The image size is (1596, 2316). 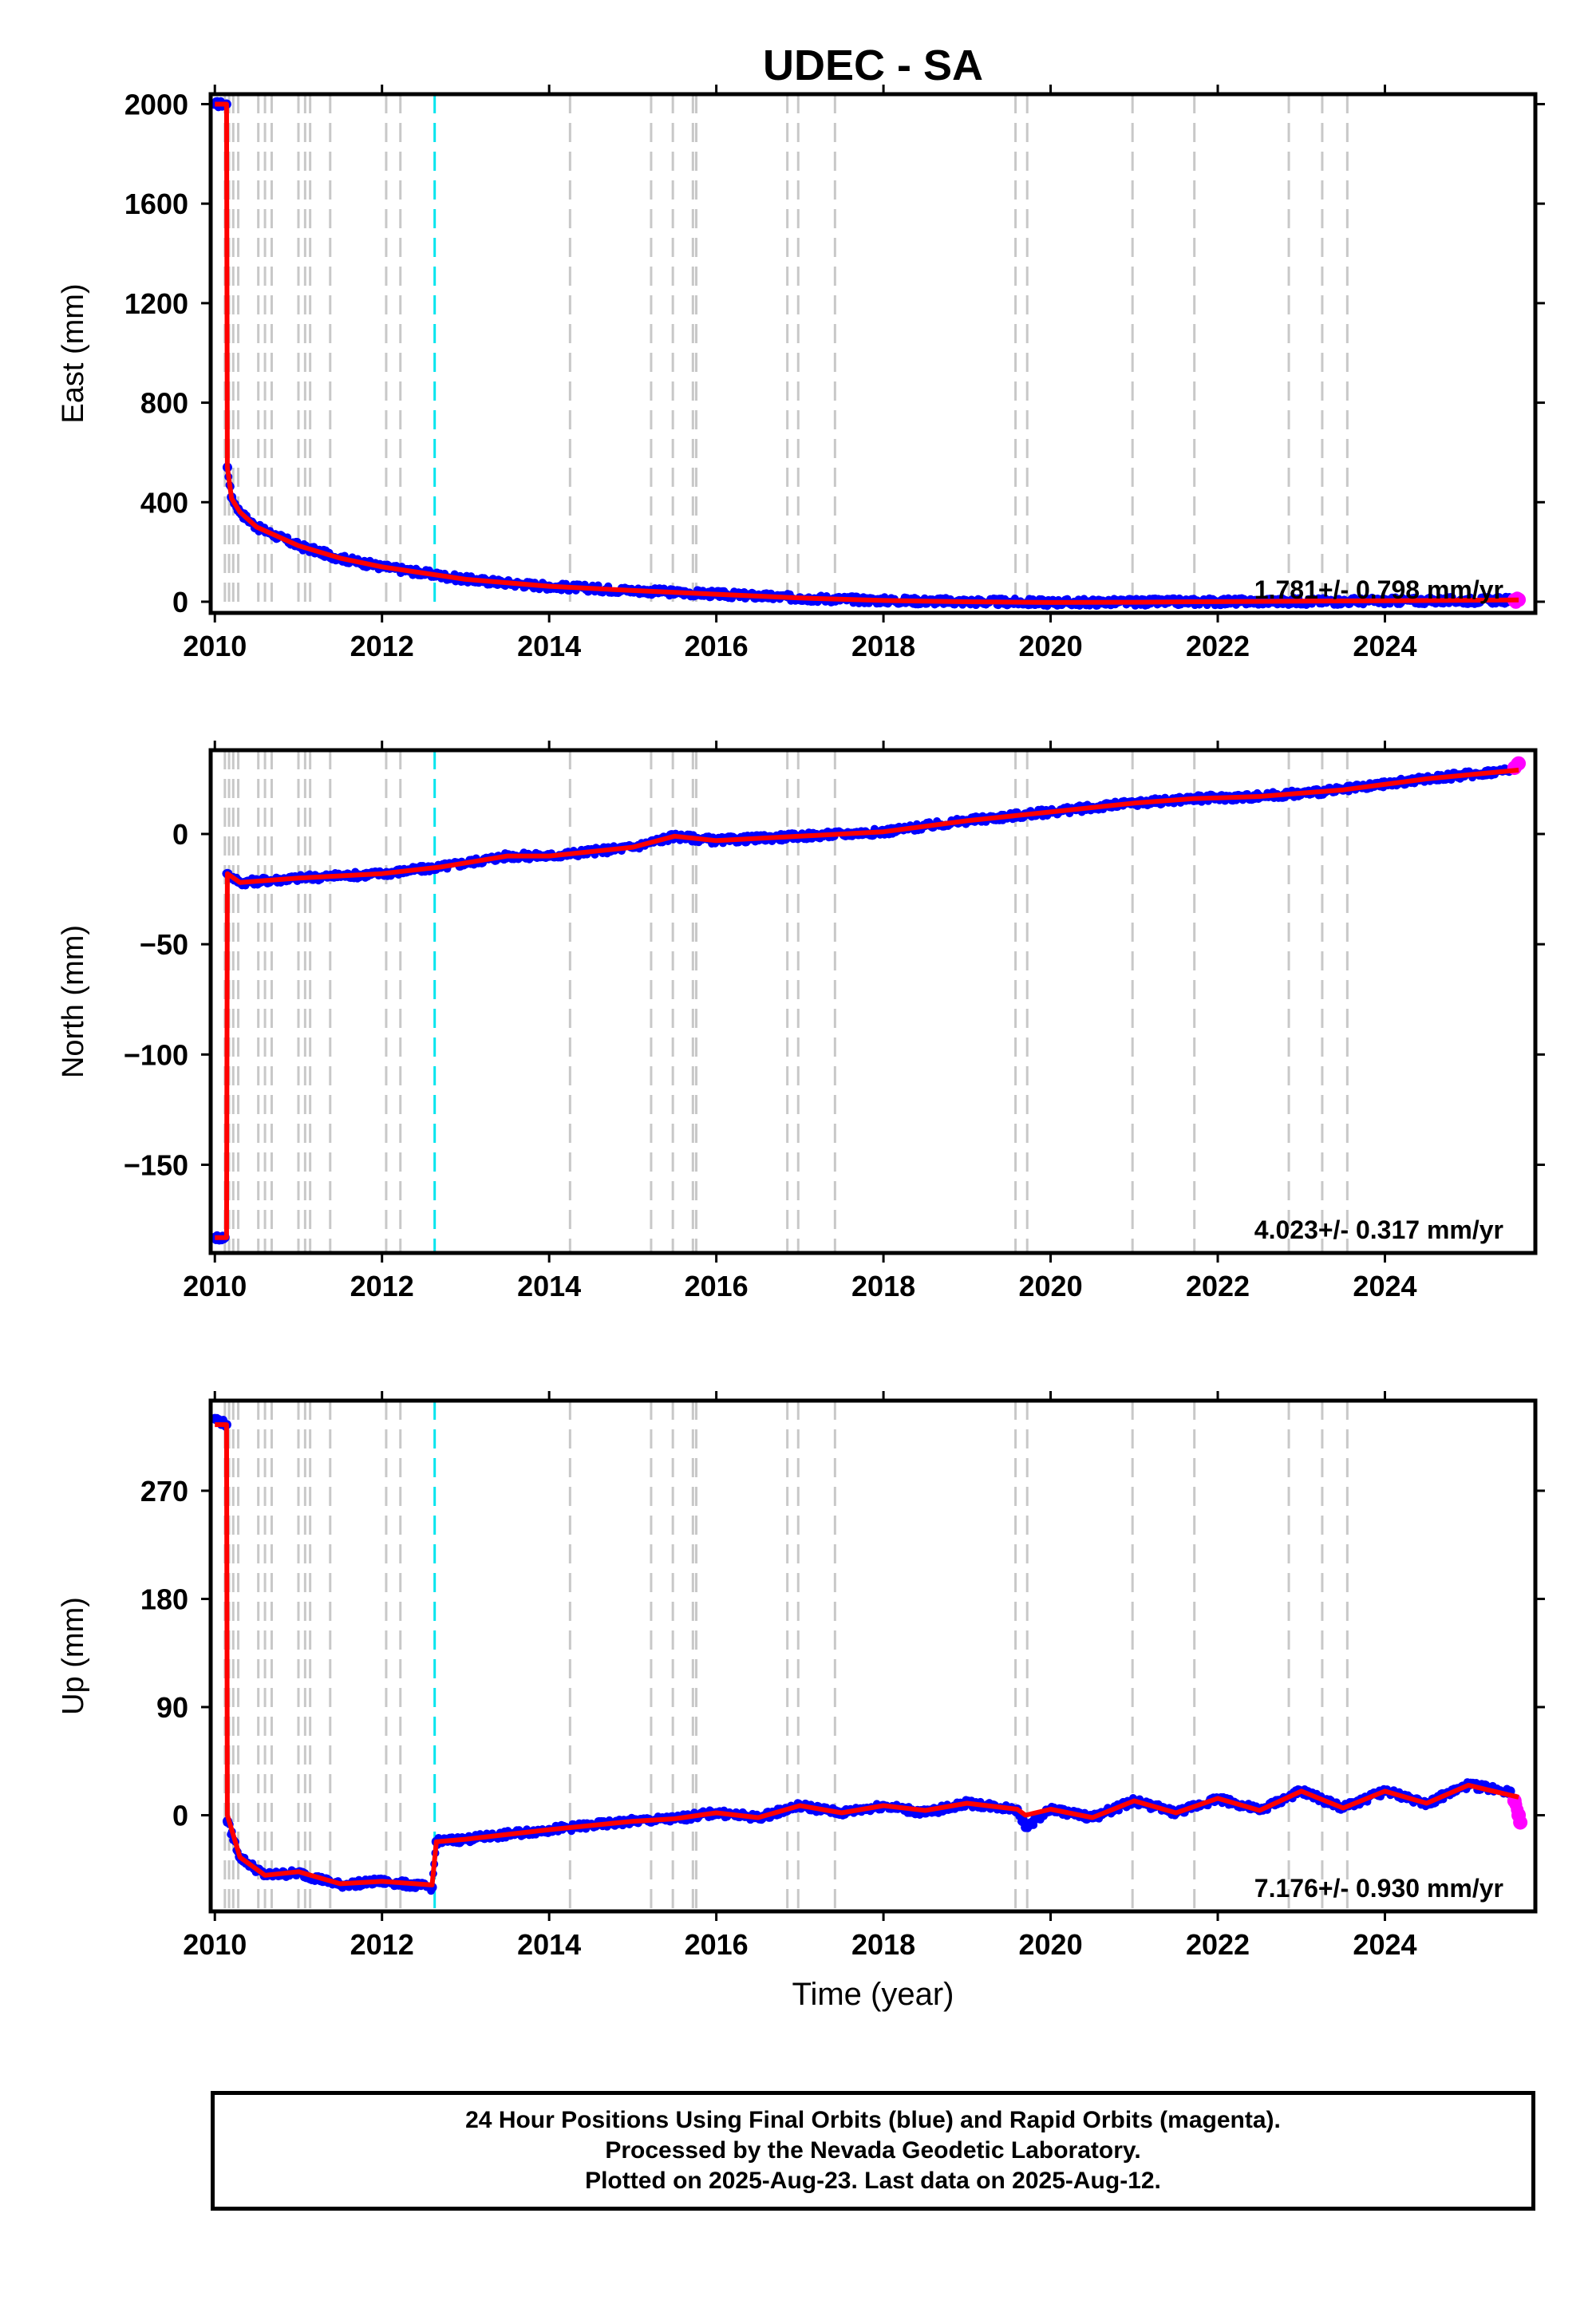 What do you see at coordinates (156, 105) in the screenshot?
I see `y-tick-label: 2000` at bounding box center [156, 105].